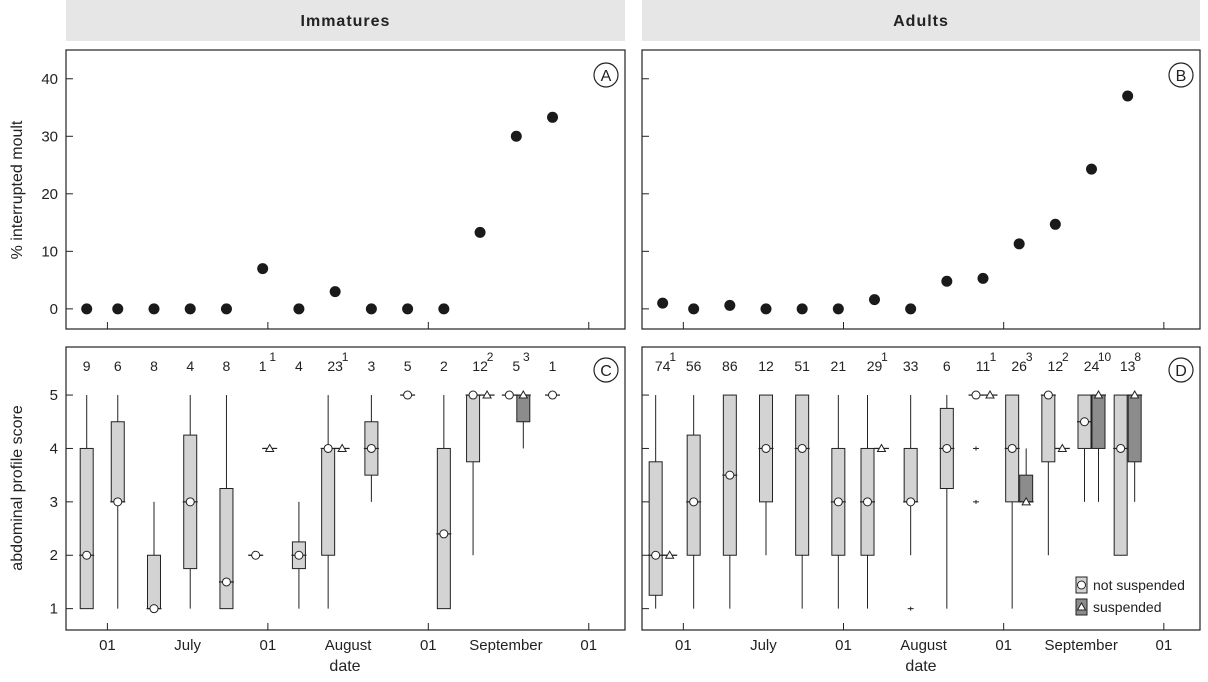  I want to click on legend: not suspended suspended, so click(1130, 596).